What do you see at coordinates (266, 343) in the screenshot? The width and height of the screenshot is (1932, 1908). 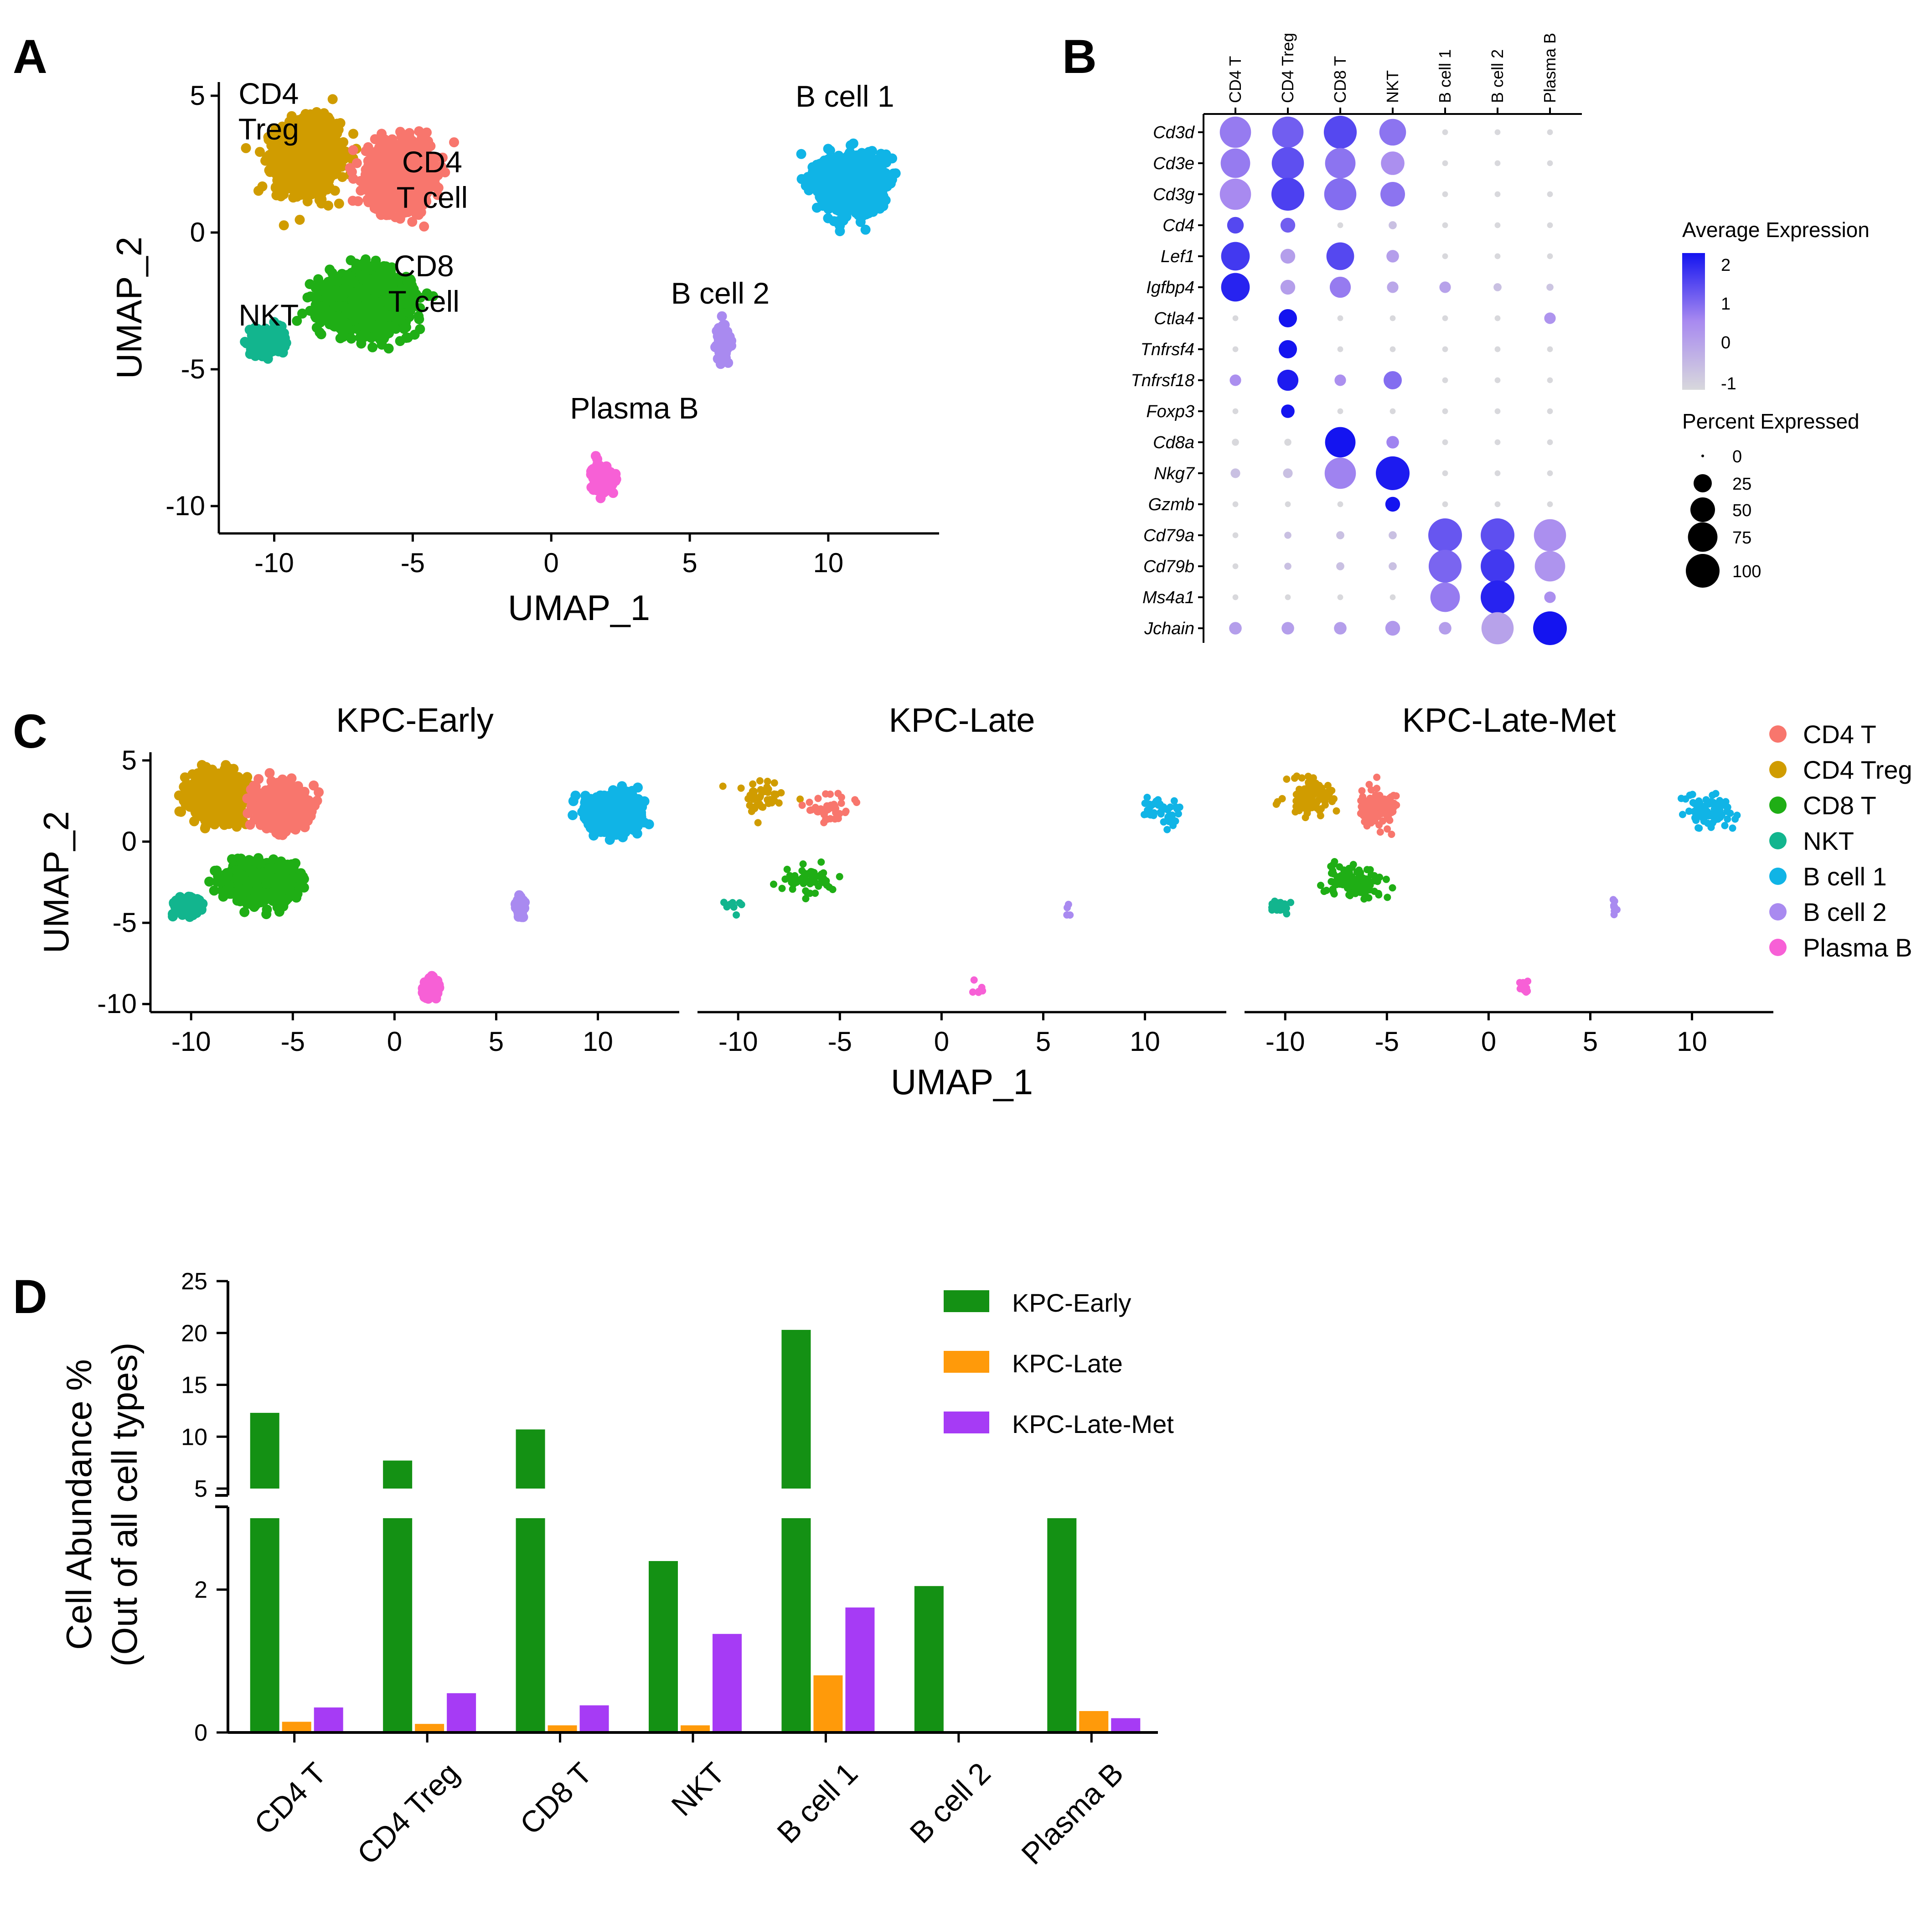 I see `point-nkt` at bounding box center [266, 343].